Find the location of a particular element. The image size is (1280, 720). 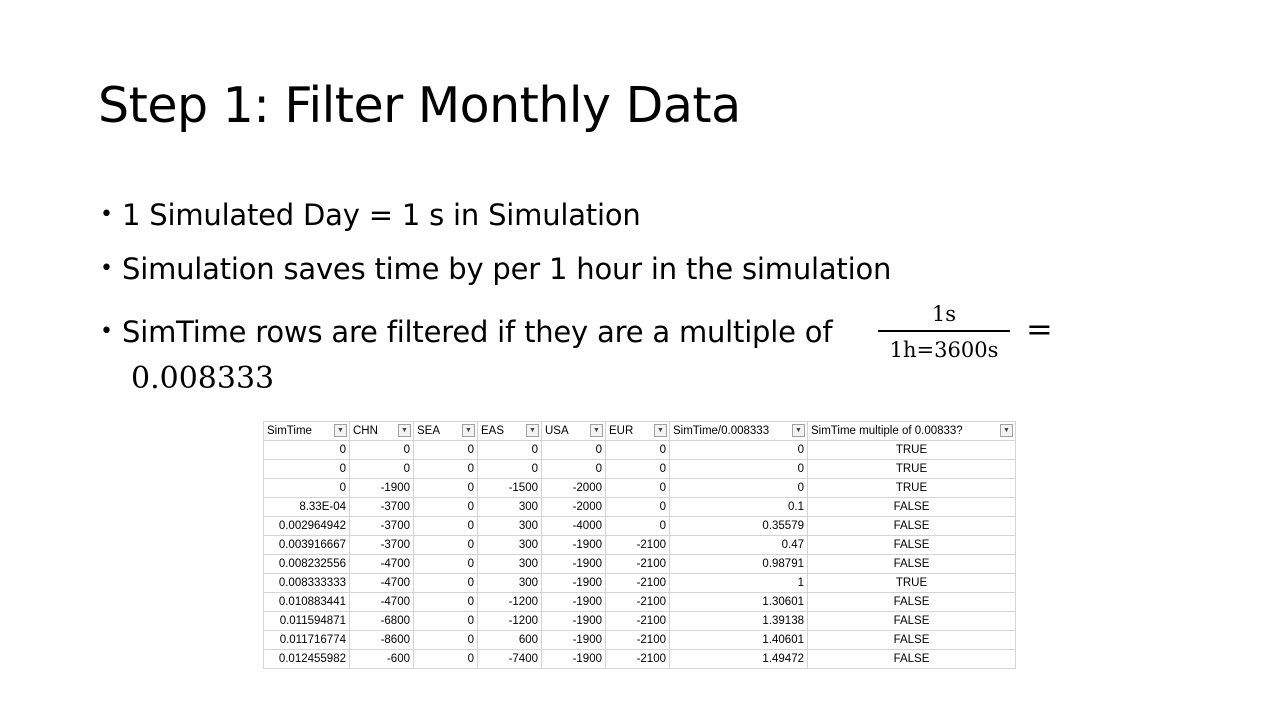

table-cell: 0.010883441 is located at coordinates (306, 602).